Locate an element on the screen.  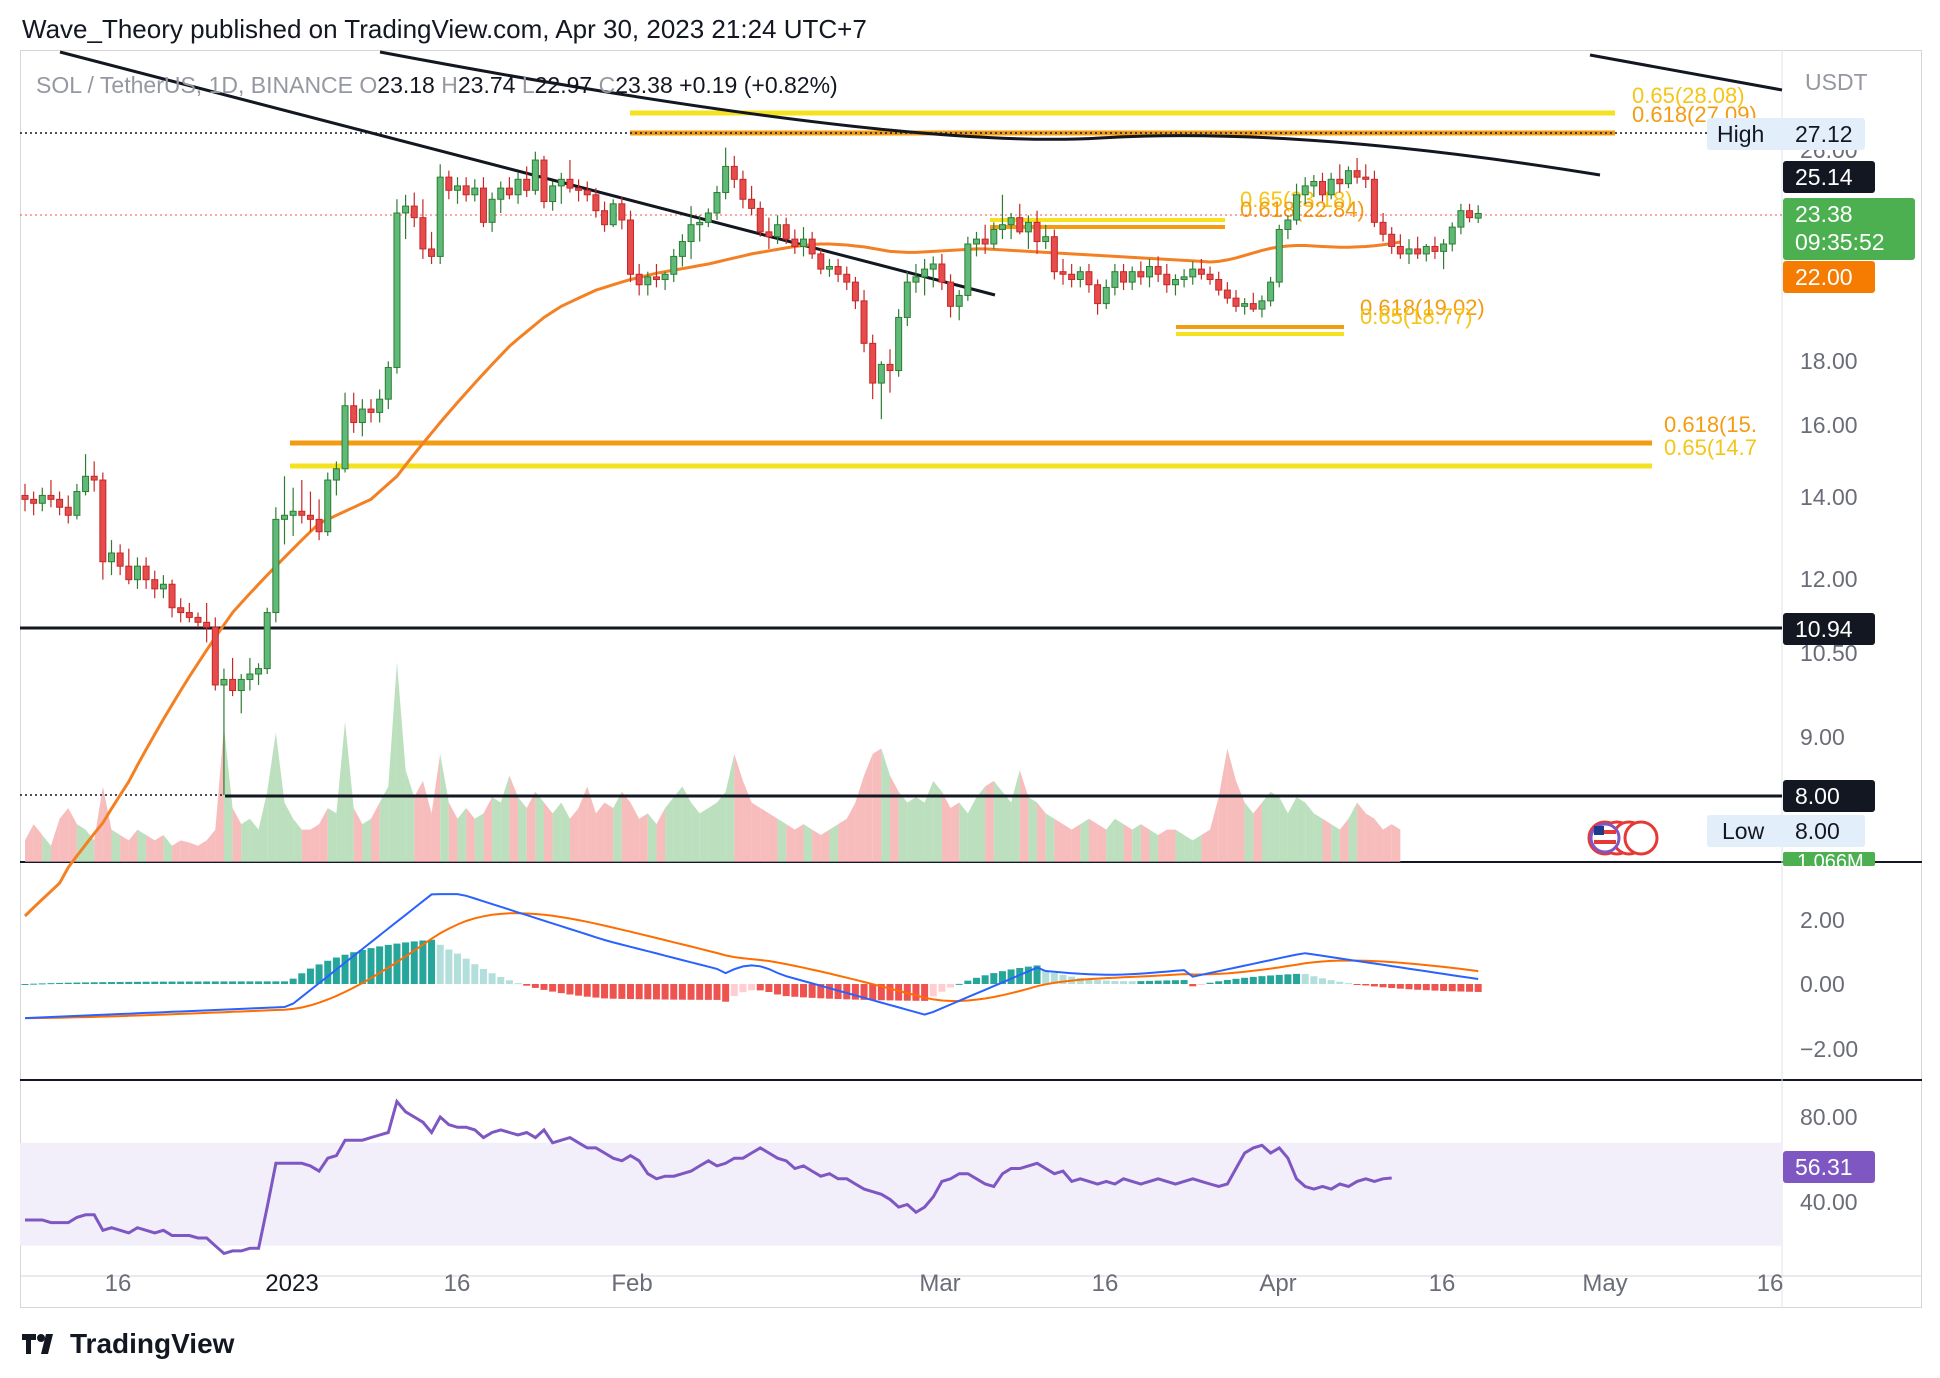
low-line-tag: 8.00 is located at coordinates (1829, 796).